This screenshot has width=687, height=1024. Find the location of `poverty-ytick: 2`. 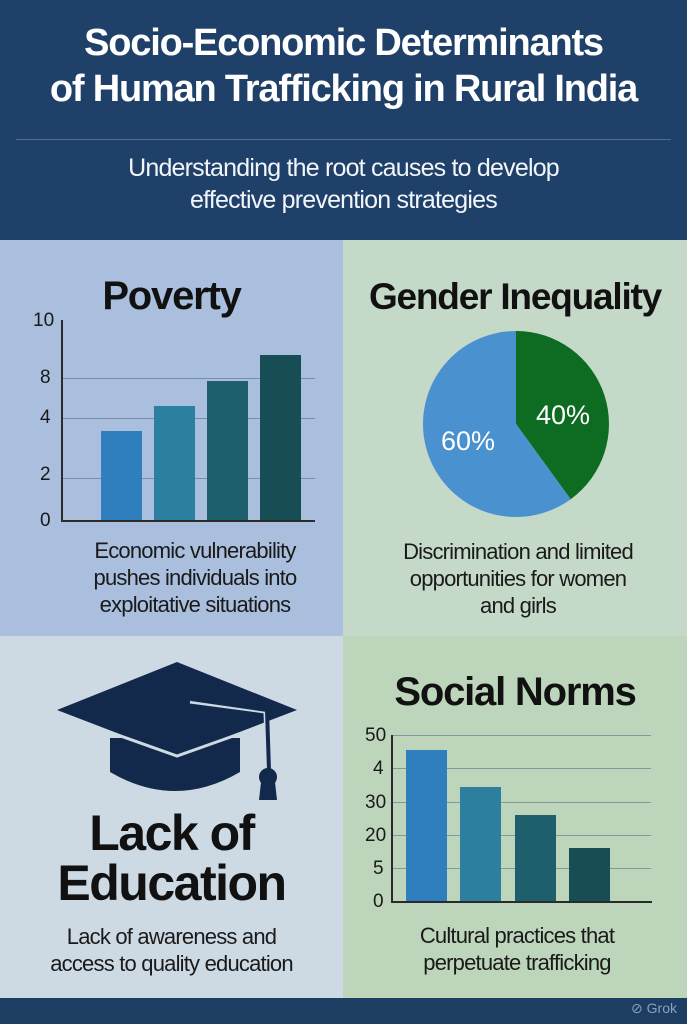

poverty-ytick: 2 is located at coordinates (45, 474).